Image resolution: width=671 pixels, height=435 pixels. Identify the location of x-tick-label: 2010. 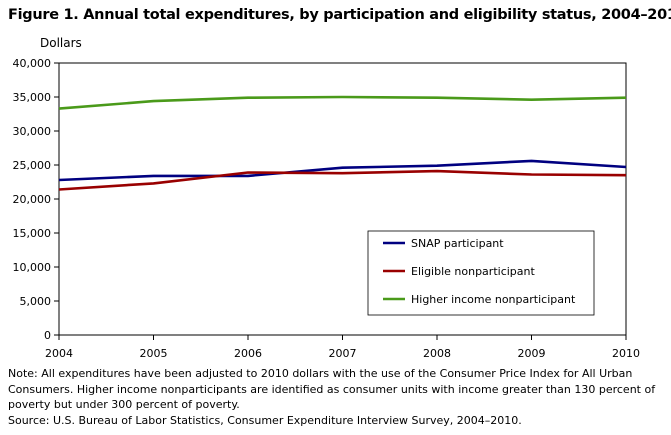
(626, 353).